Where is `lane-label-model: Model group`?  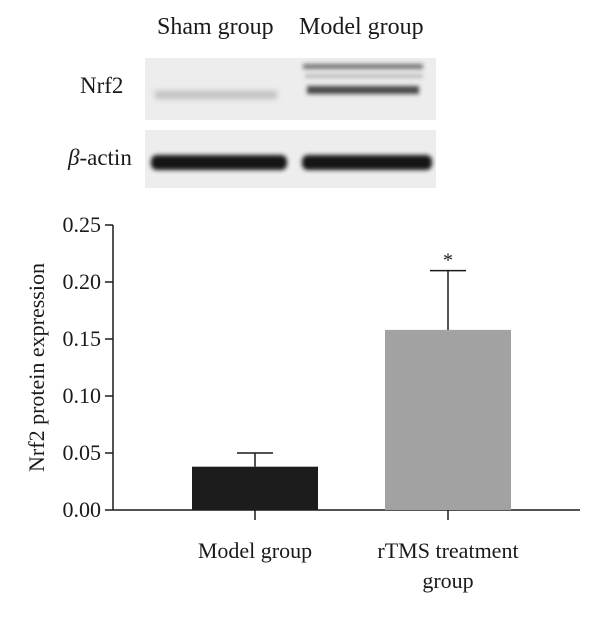
lane-label-model: Model group is located at coordinates (361, 27).